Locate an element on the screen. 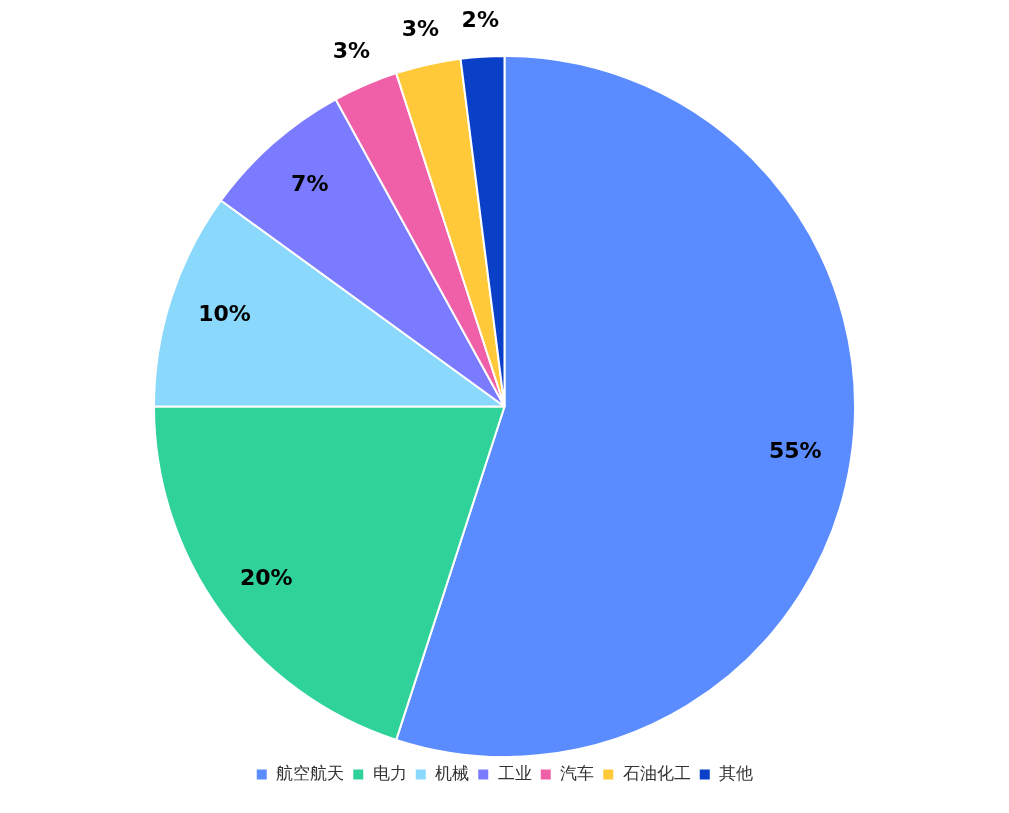 This screenshot has height=813, width=1009. data-label: 2% is located at coordinates (480, 20).